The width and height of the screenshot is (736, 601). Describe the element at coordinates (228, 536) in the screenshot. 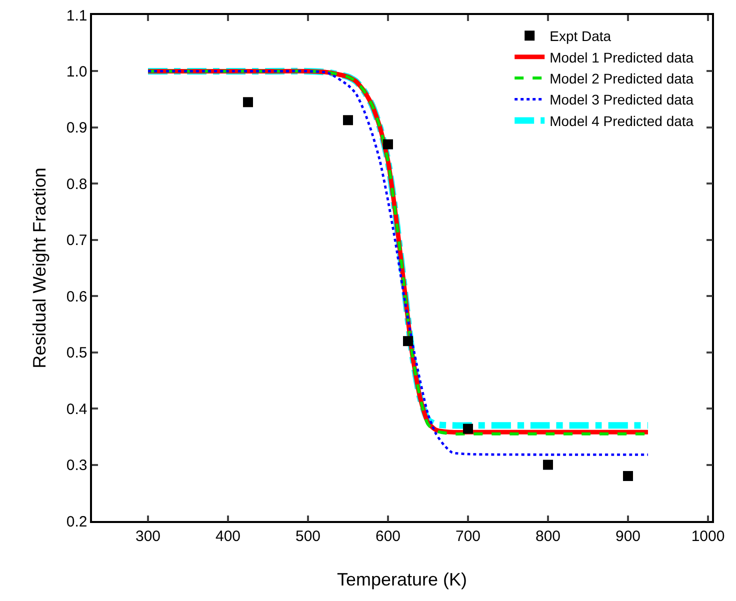

I see `x-tick-label: 400` at that location.